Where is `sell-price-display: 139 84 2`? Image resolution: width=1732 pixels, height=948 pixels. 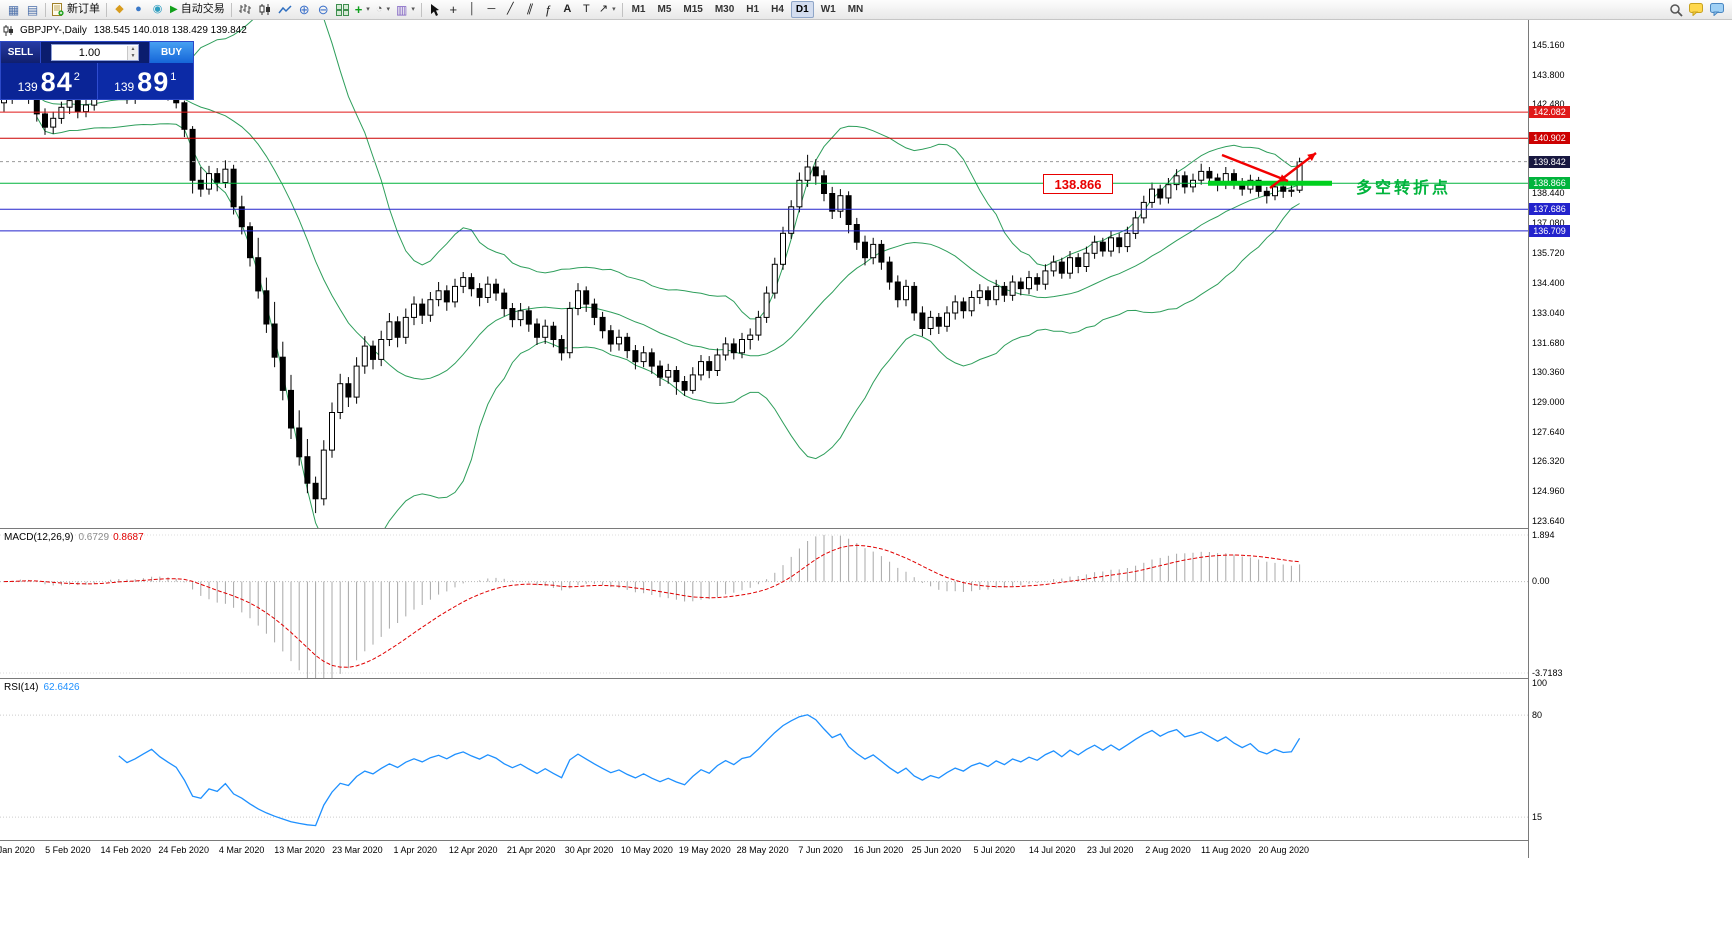 sell-price-display: 139 84 2 is located at coordinates (49, 81).